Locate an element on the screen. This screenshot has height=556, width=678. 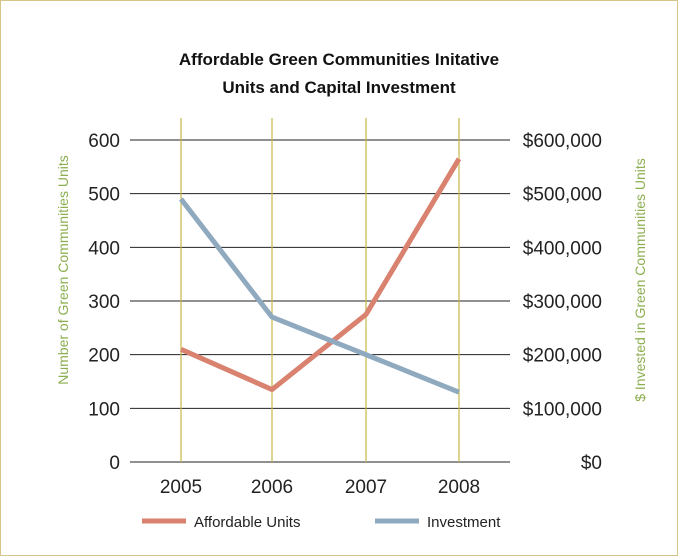
left-axis-tick-labels: 0 100 200 300 400 500 600 is located at coordinates (104, 302).